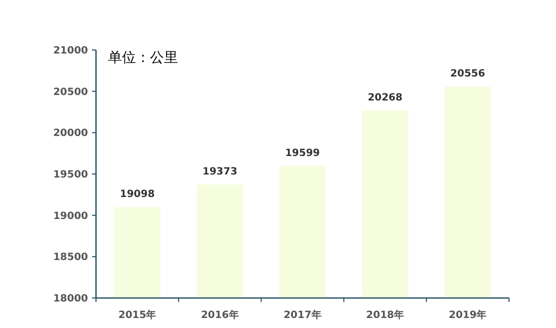  I want to click on x-tick-label: 2015年, so click(137, 315).